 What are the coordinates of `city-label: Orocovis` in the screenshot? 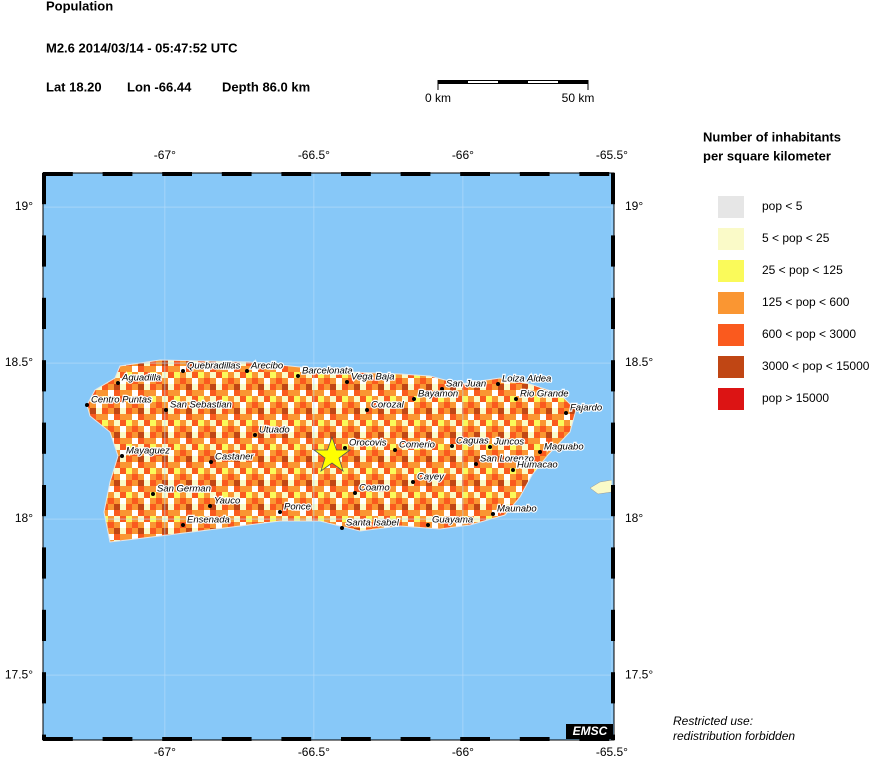 It's located at (368, 443).